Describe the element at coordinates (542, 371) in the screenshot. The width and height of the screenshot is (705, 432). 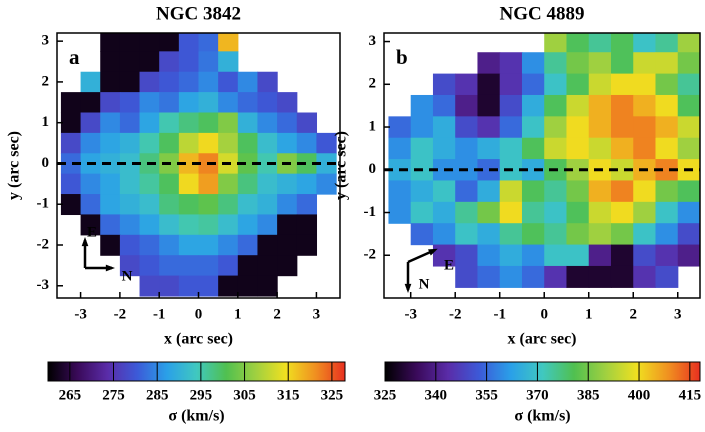
I see `colorbar` at that location.